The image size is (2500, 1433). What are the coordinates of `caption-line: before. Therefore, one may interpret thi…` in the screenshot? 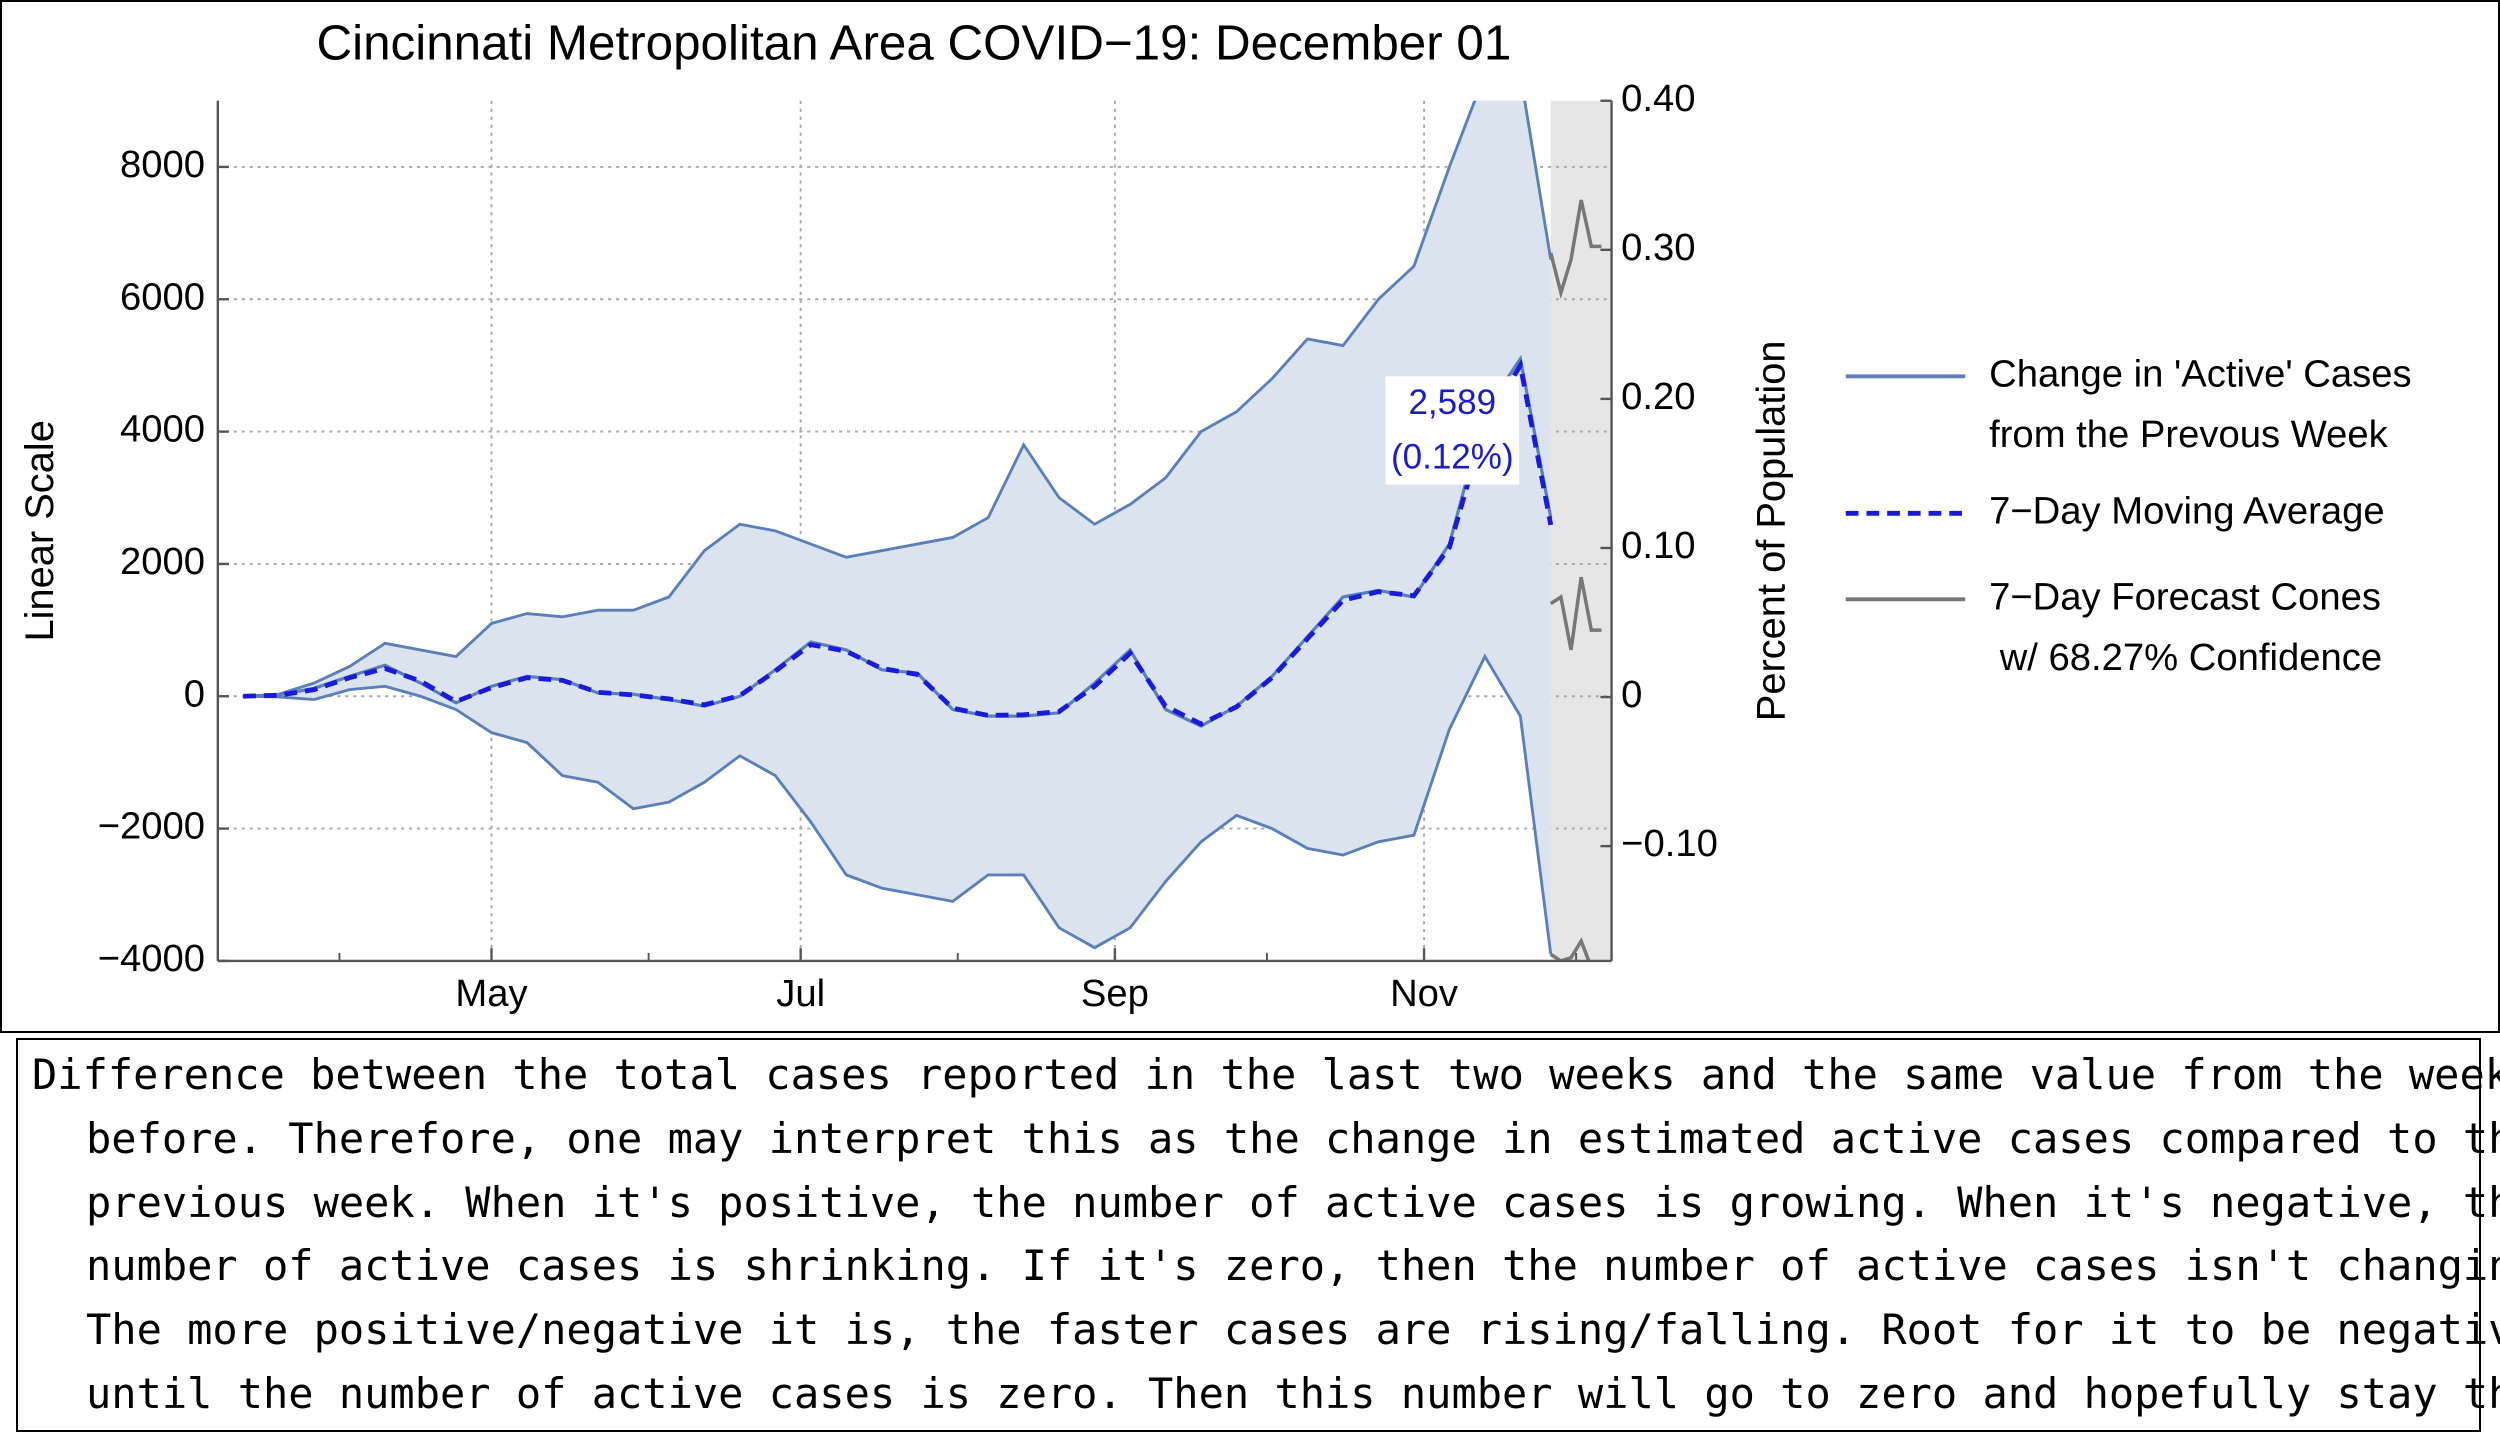 It's located at (1293, 1138).